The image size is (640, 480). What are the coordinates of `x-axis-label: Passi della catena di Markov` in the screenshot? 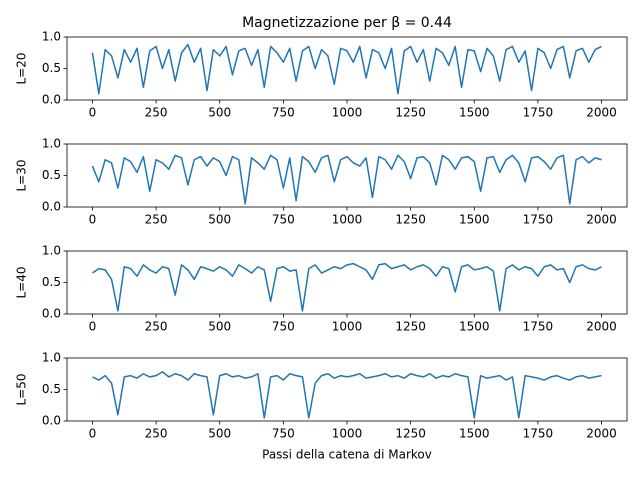 It's located at (347, 455).